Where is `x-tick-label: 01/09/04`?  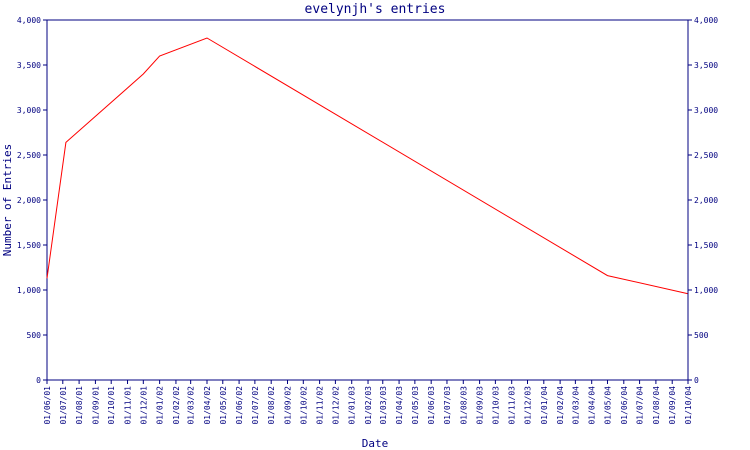 x-tick-label: 01/09/04 is located at coordinates (672, 405).